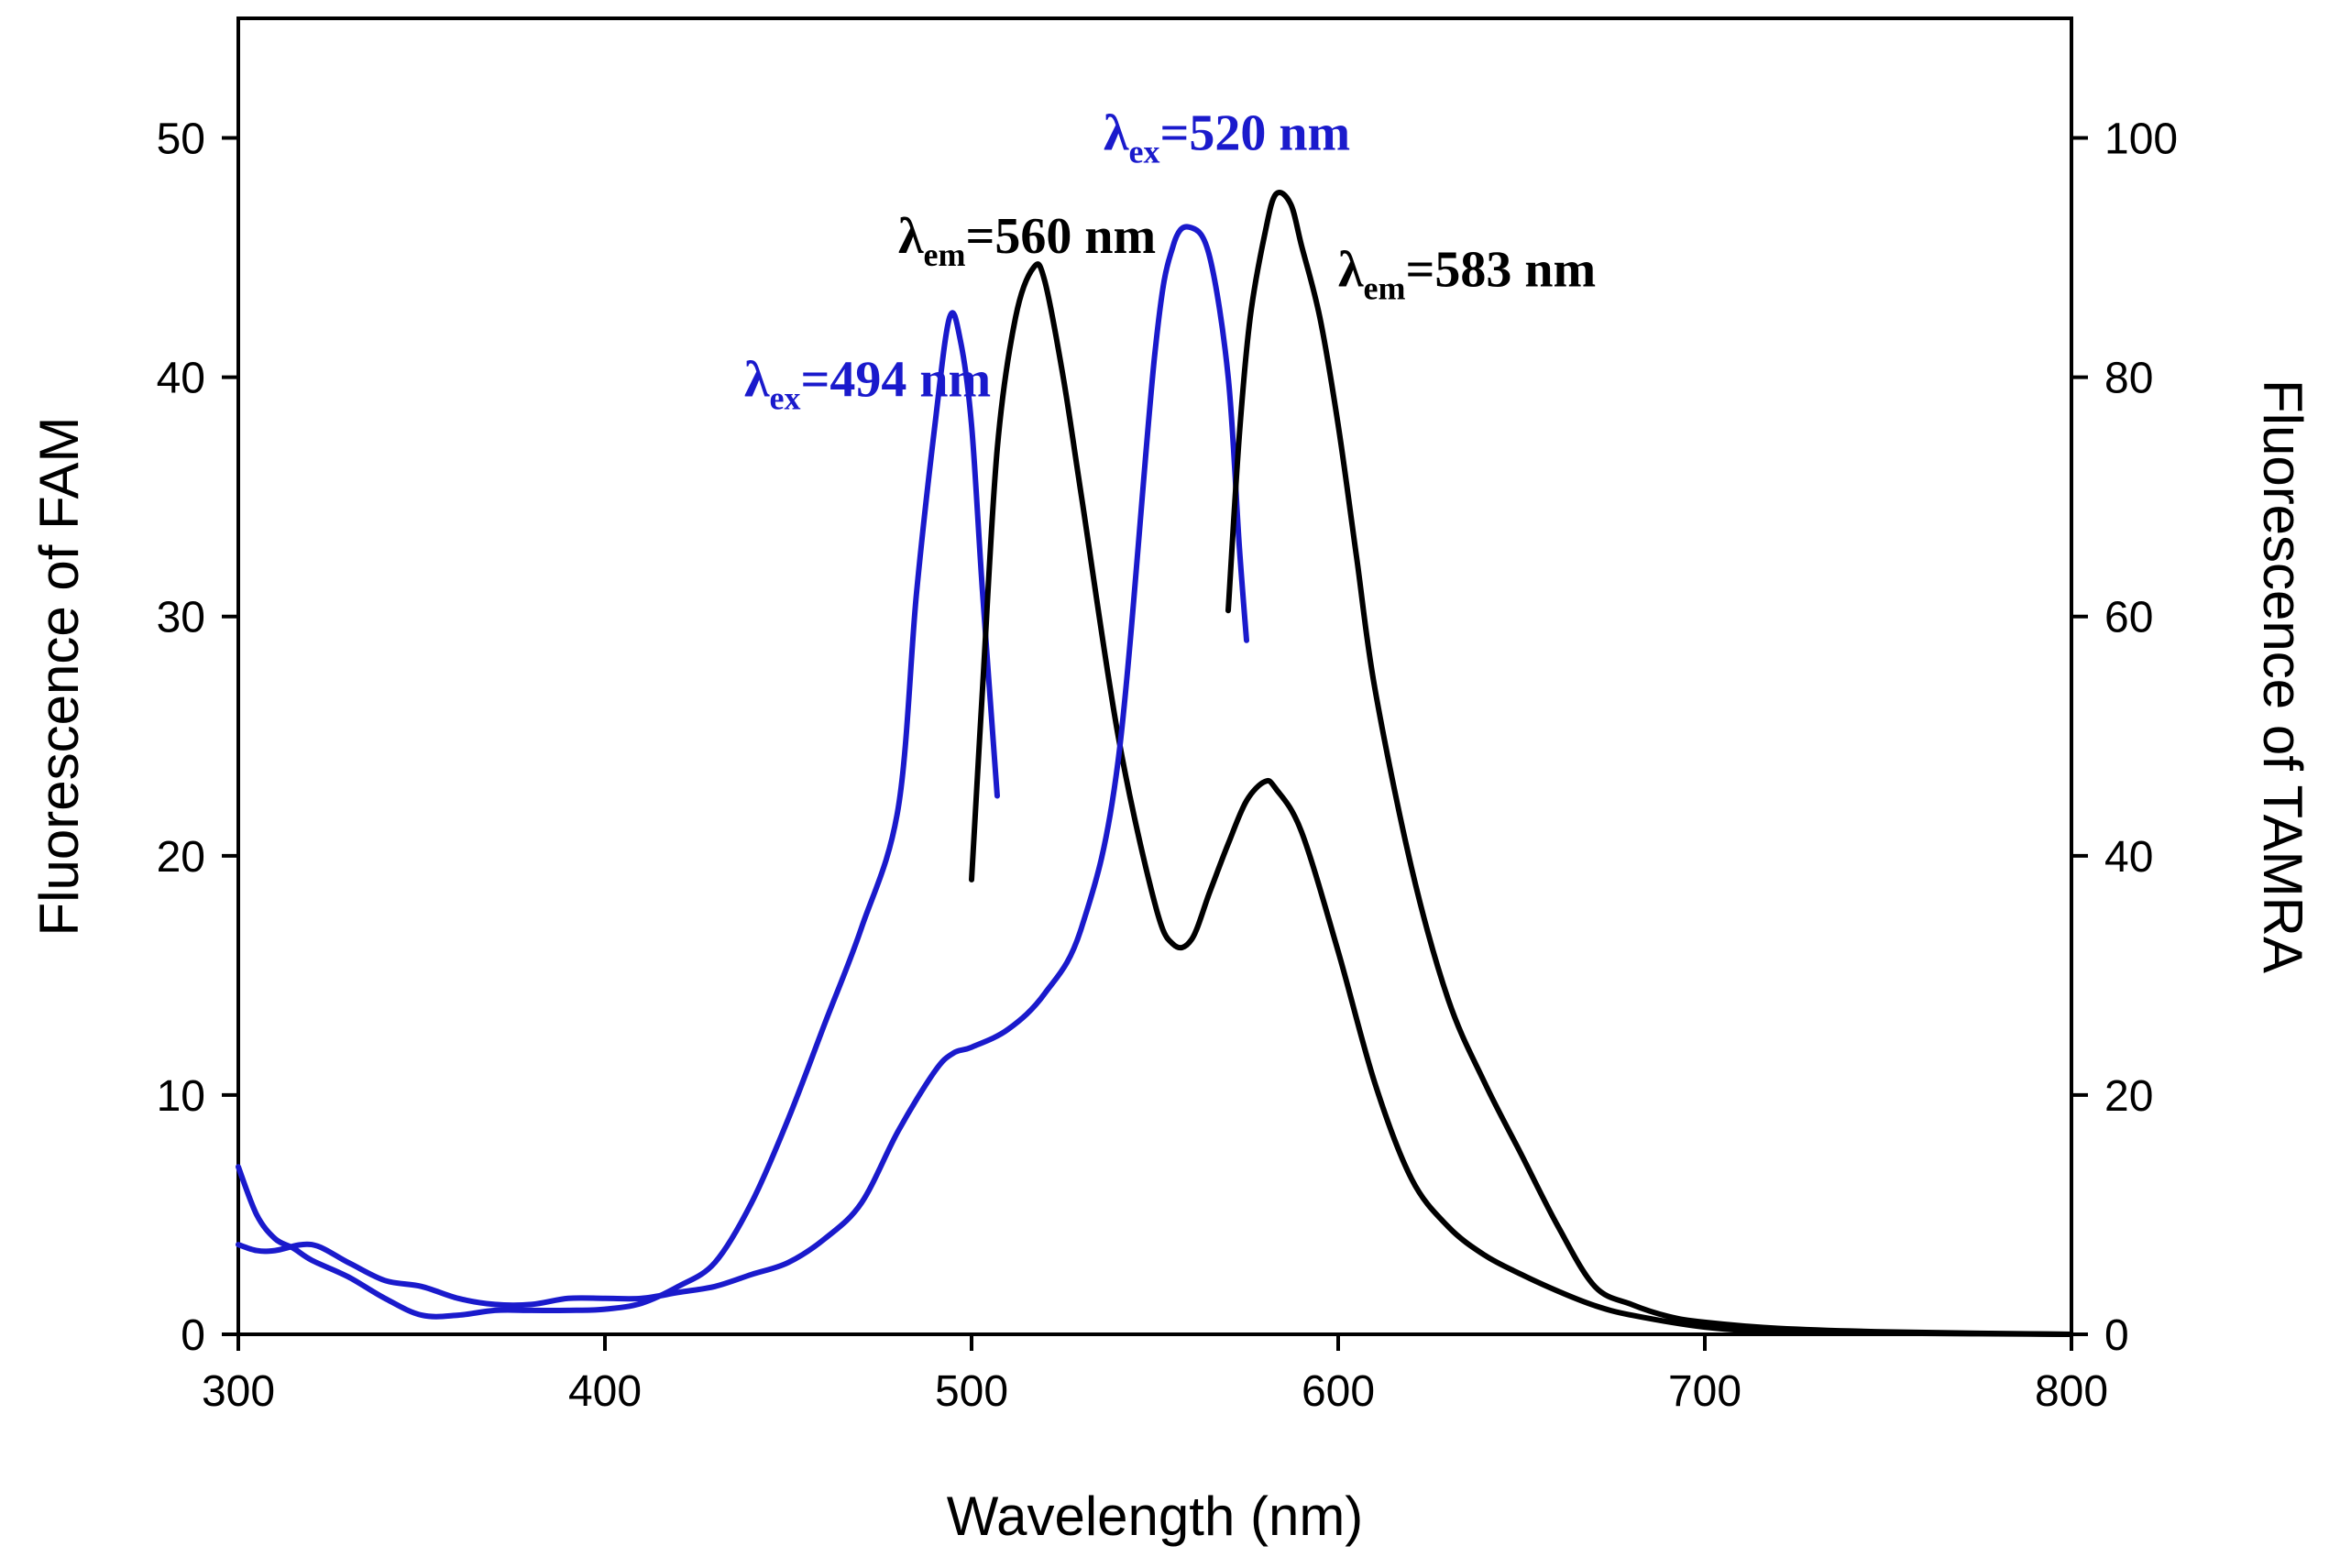  I want to click on y-left-tick-label-30: 30, so click(181, 618).